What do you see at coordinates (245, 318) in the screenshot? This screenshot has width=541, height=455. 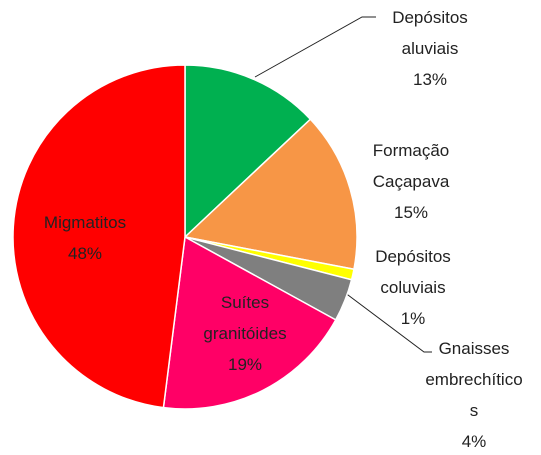 I see `category-label: Suítes granitóides` at bounding box center [245, 318].